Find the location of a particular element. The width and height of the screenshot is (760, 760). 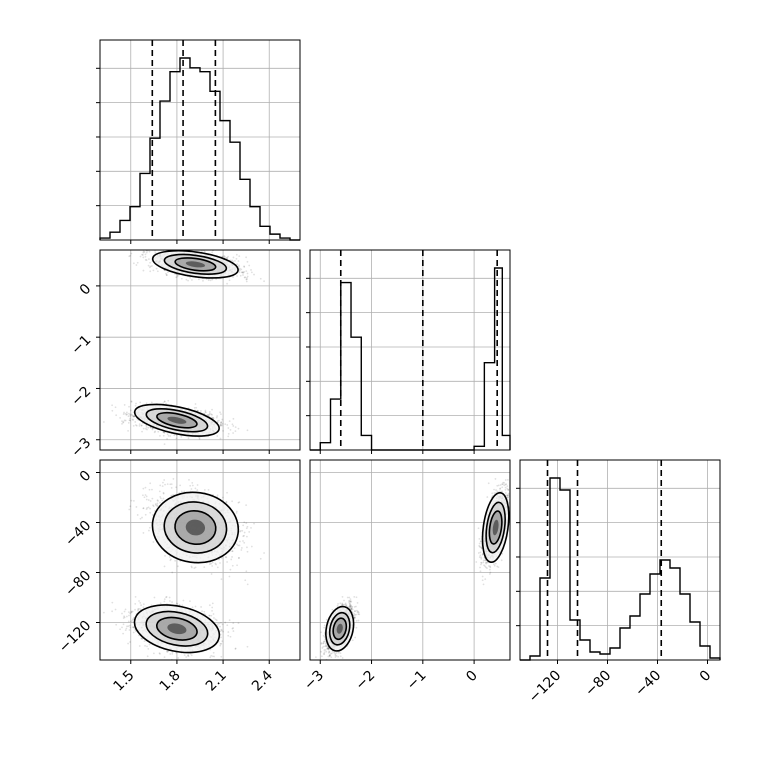

histogram-p1 is located at coordinates (199, 149).